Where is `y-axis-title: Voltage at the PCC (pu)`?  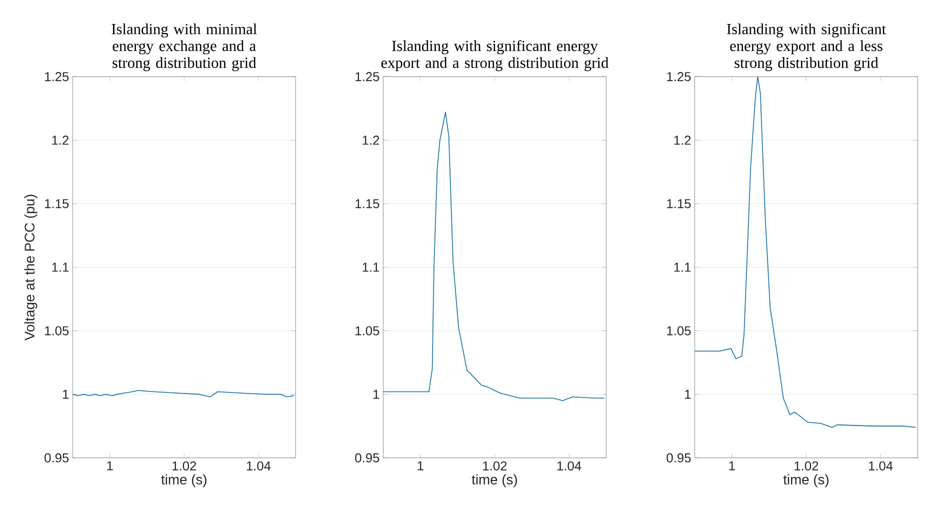 y-axis-title: Voltage at the PCC (pu) is located at coordinates (31, 268).